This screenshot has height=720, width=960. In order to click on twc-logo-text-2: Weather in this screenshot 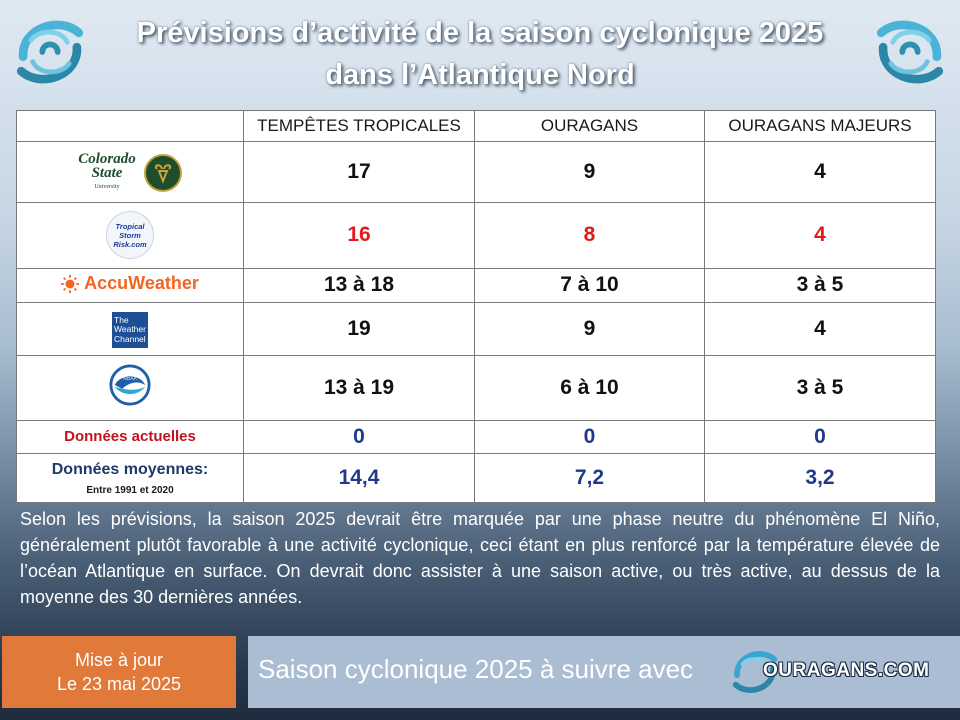, I will do `click(130, 329)`.